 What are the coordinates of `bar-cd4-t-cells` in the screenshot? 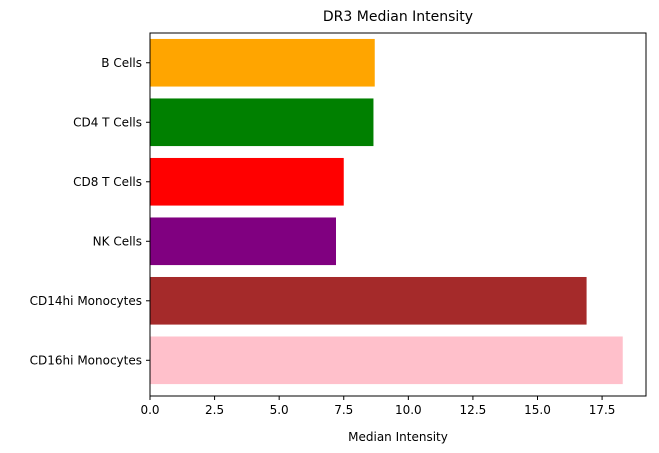 It's located at (262, 122).